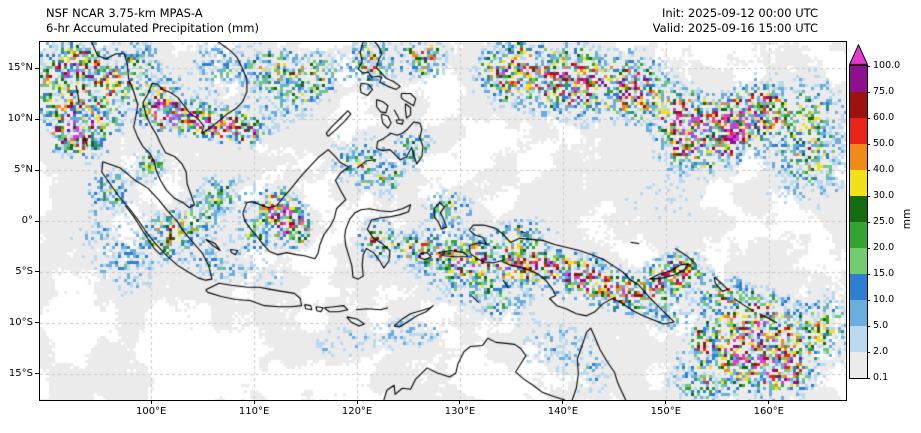 The height and width of the screenshot is (433, 921). I want to click on x-tick-label: 130°E, so click(460, 411).